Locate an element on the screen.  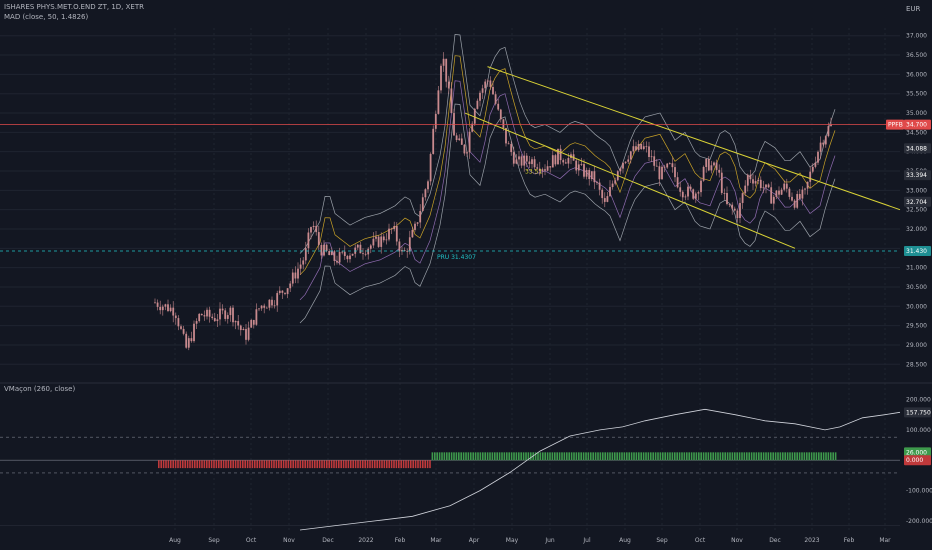
channel-lower-line is located at coordinates (630, 180).